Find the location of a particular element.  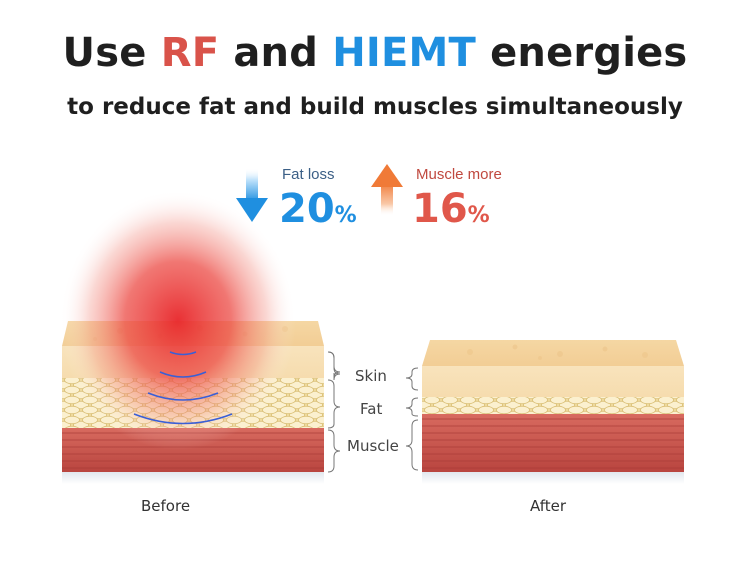

fat-layer-label: Fat is located at coordinates (371, 409).